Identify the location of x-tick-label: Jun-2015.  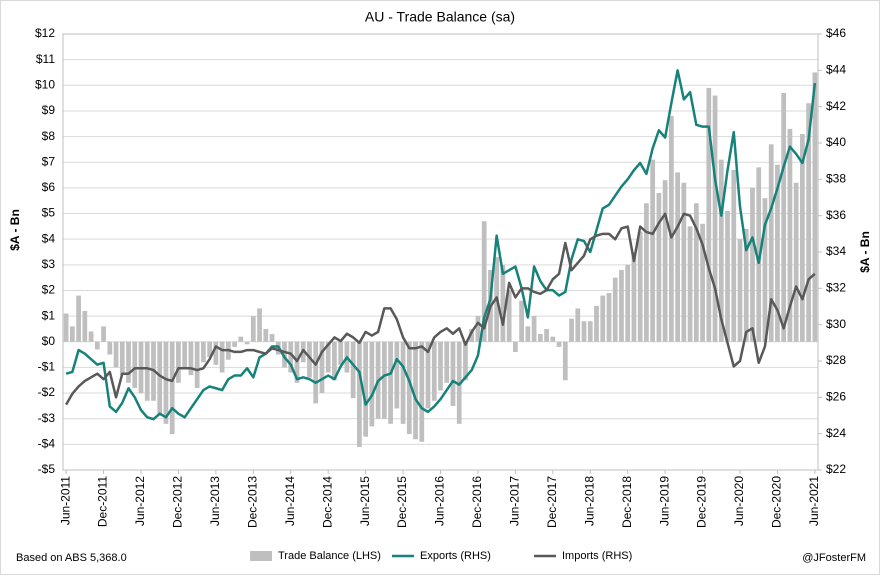
(365, 501).